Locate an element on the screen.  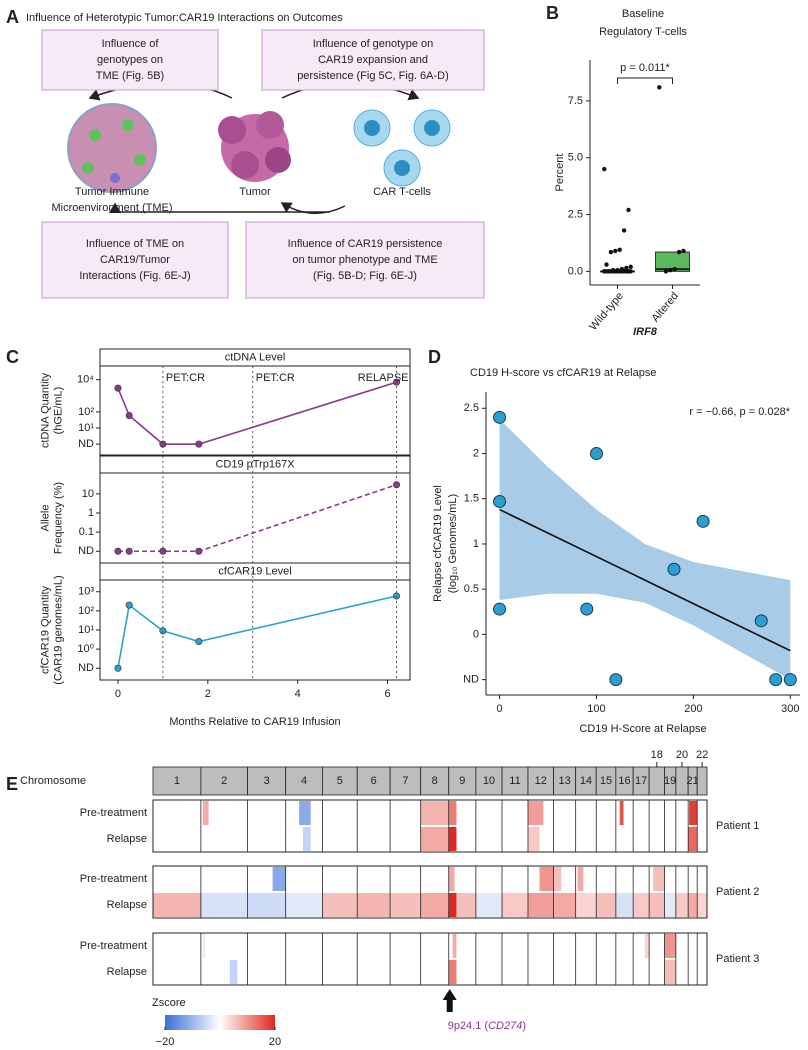
info-box is located at coordinates (130, 60).